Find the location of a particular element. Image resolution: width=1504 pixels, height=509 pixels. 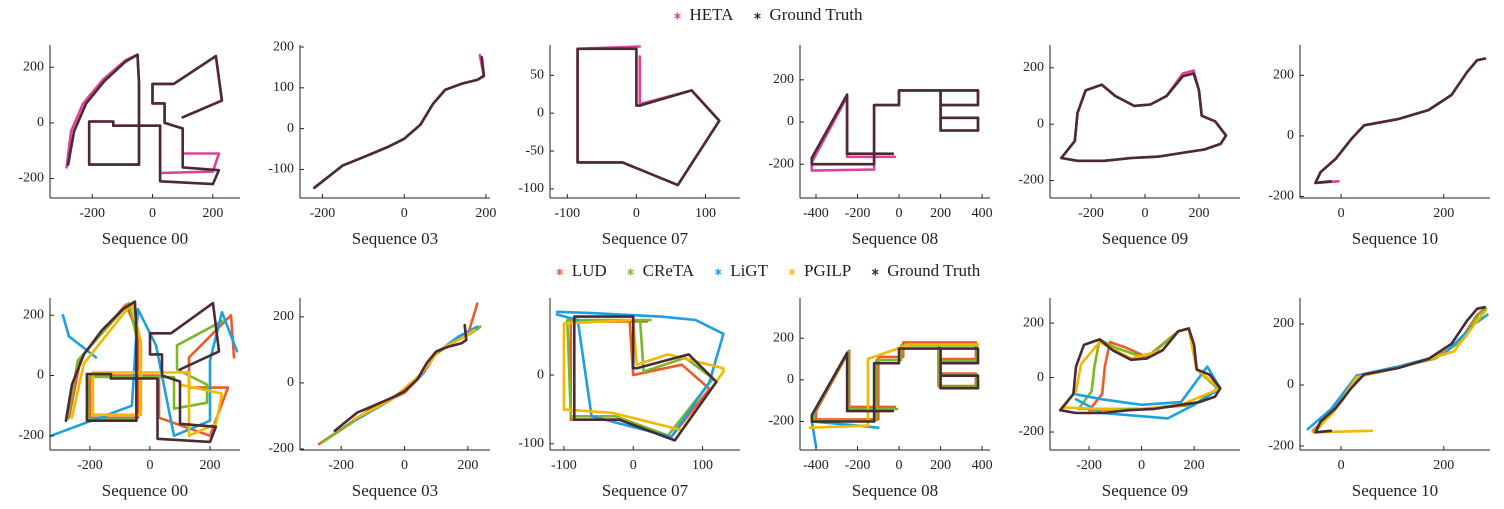

y-tick-label: -50 is located at coordinates (534, 150).